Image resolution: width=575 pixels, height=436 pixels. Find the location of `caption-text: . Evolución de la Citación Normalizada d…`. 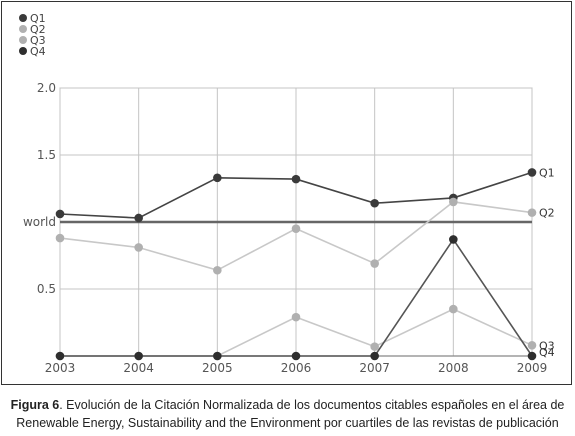

caption-text: . Evolución de la Citación Normalizada d… is located at coordinates (290, 414).